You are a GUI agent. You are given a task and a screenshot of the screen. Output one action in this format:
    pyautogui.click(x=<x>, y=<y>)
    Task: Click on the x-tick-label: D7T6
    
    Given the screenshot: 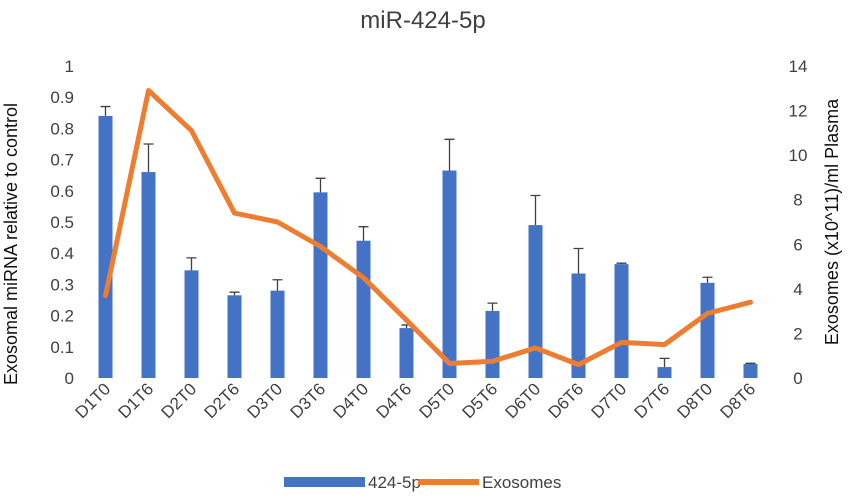 What is the action you would take?
    pyautogui.click(x=651, y=400)
    